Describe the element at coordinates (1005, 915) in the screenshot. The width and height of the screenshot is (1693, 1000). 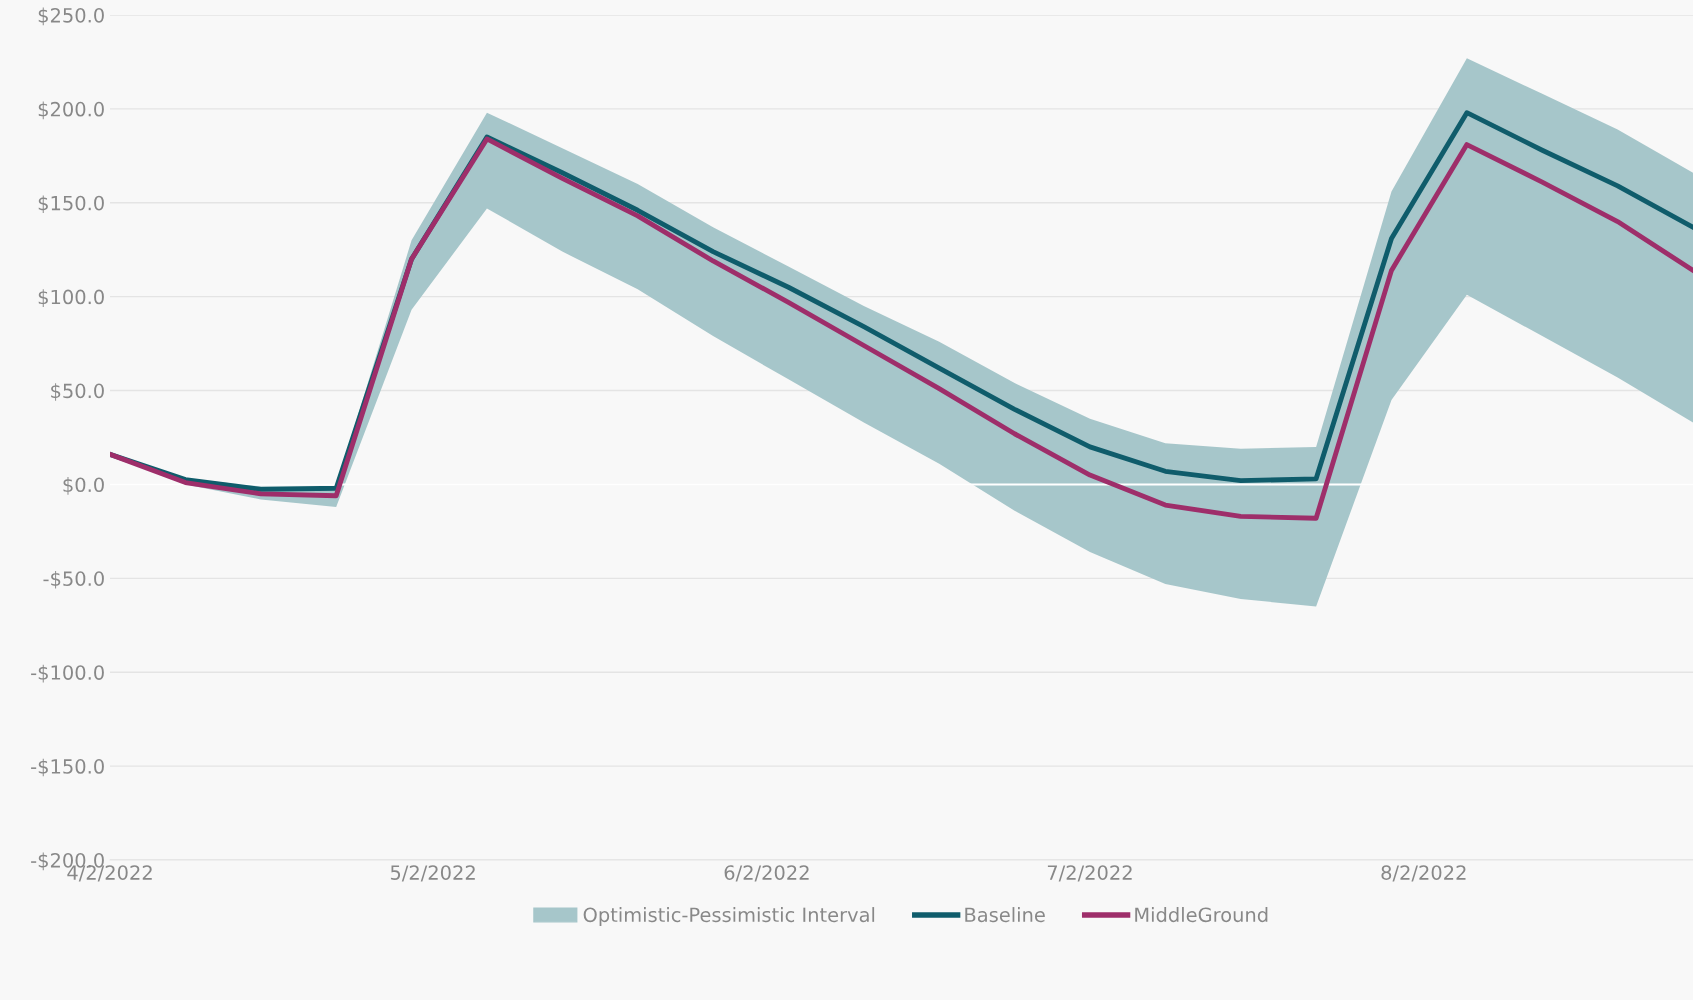
I see `legend-label: Baseline` at that location.